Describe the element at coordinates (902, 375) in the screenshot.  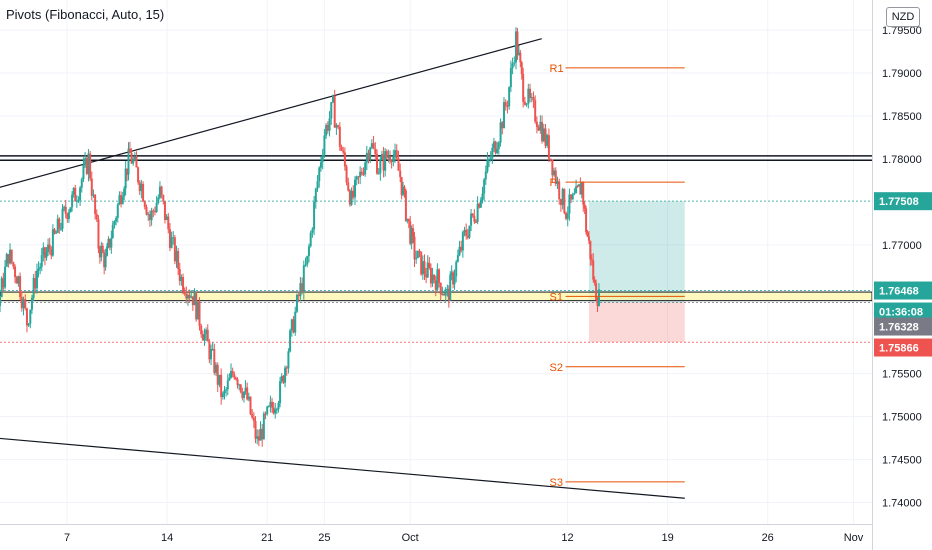
I see `price-tick-label: 1.75500` at that location.